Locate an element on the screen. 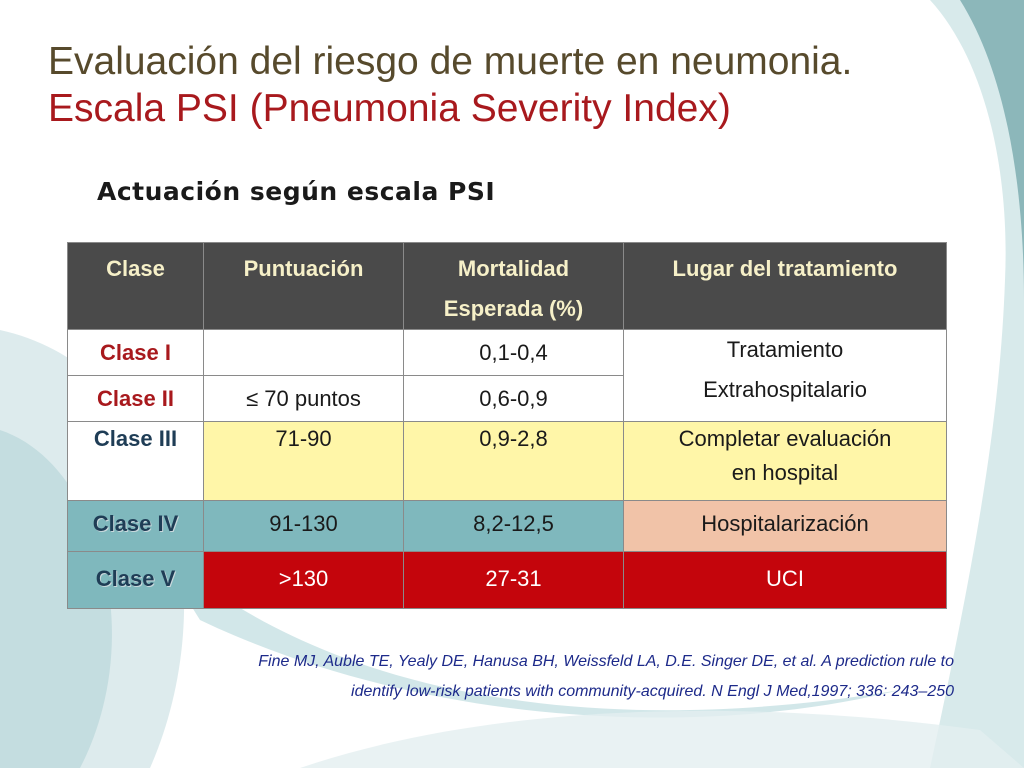 The image size is (1024, 768). cell-clase: Clase II is located at coordinates (135, 398).